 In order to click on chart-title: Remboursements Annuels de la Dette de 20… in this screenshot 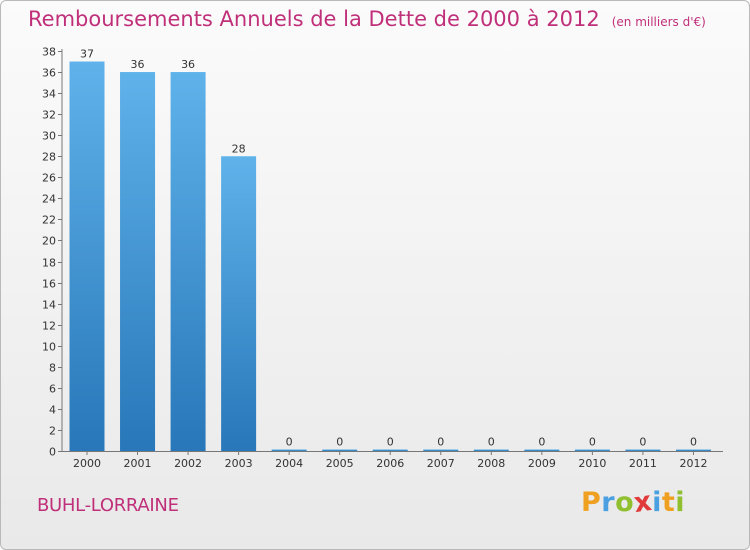, I will do `click(367, 19)`.